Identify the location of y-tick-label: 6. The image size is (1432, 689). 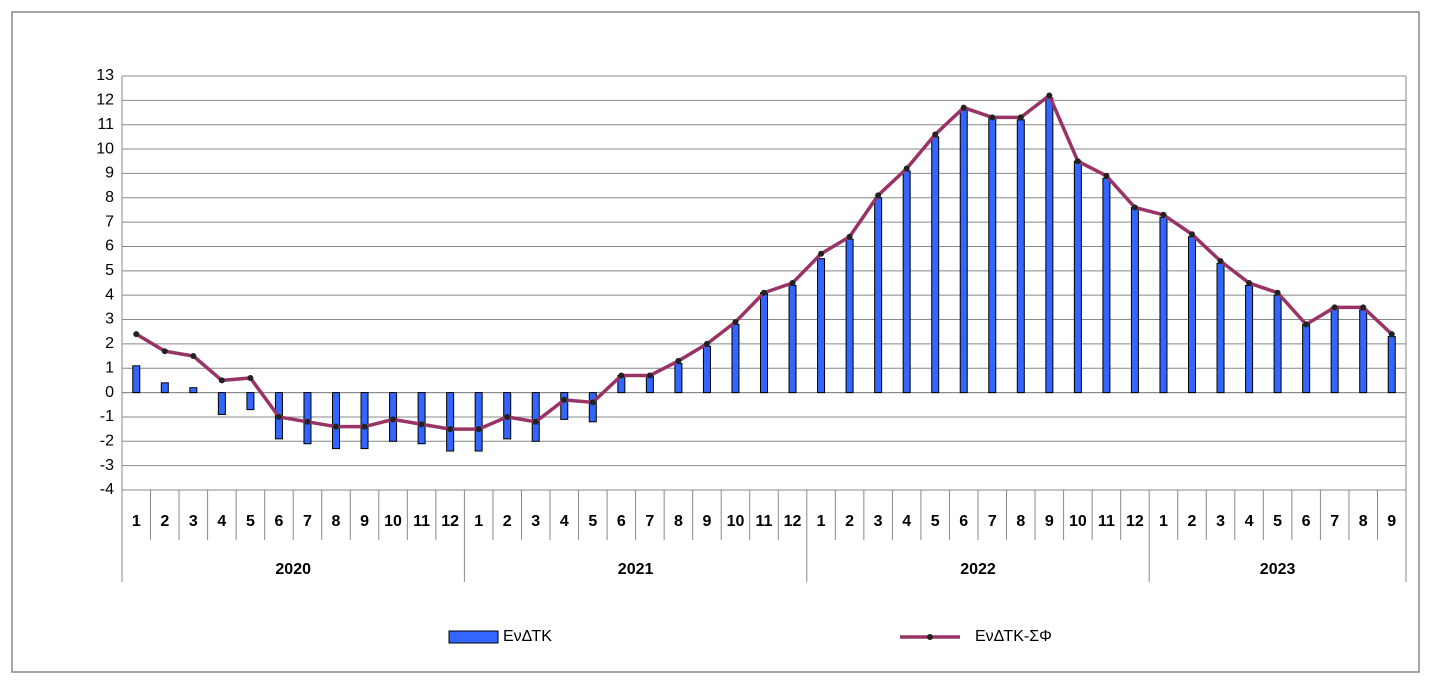
(109, 246).